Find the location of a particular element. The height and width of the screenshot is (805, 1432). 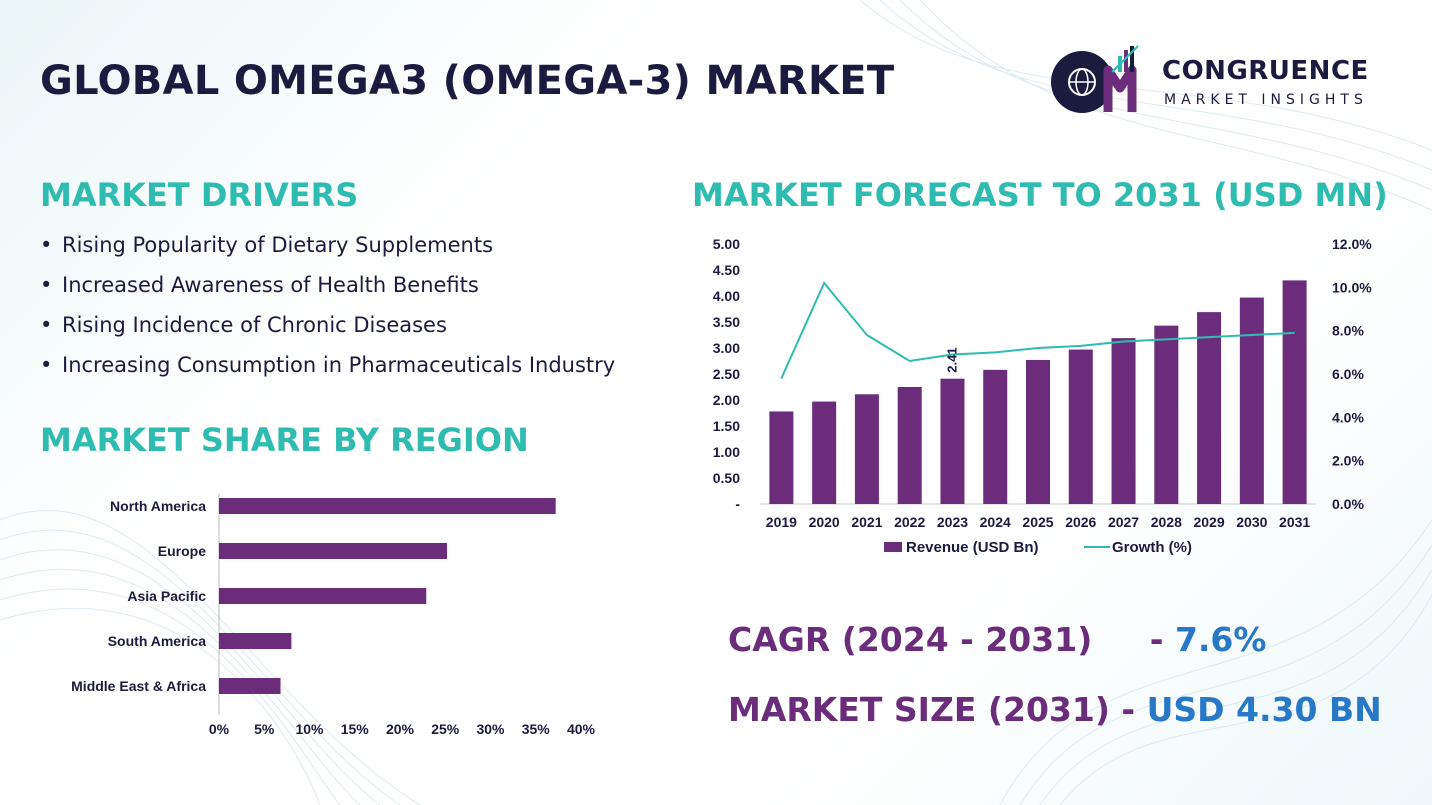

forecast-year-label: 2022 is located at coordinates (909, 522).